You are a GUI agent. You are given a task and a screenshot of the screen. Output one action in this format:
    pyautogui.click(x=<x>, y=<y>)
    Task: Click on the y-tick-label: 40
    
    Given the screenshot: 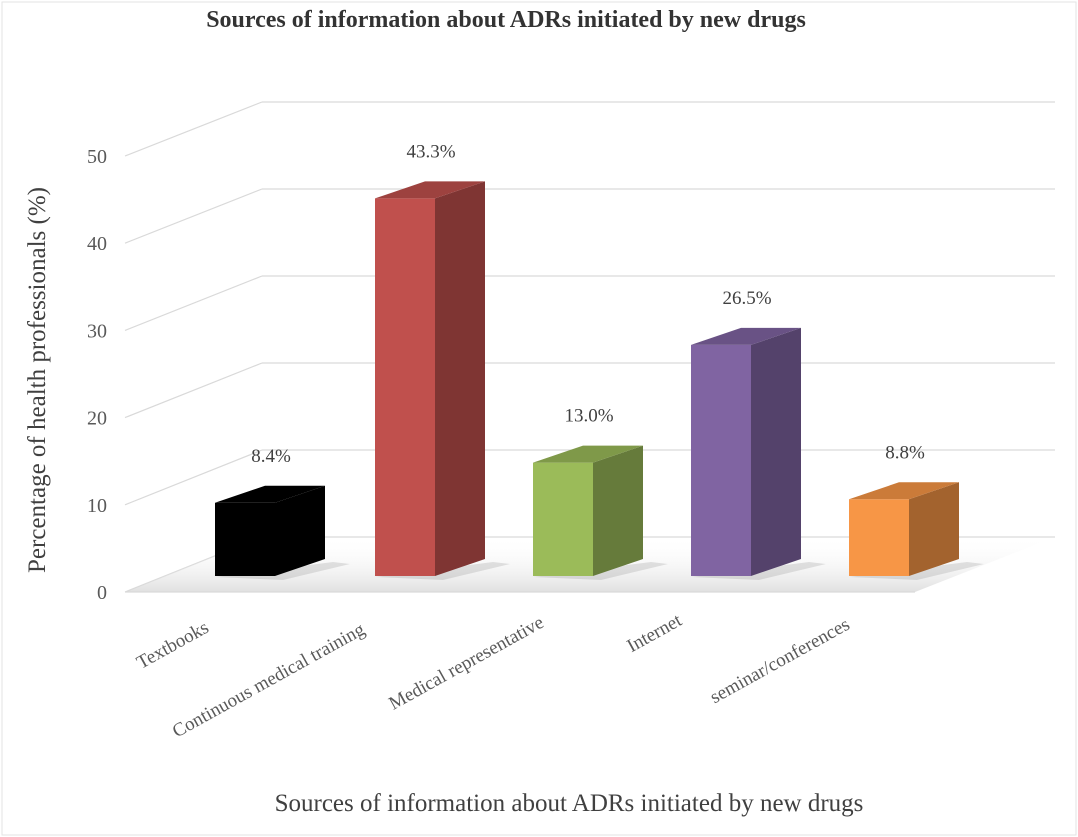 What is the action you would take?
    pyautogui.click(x=97, y=244)
    